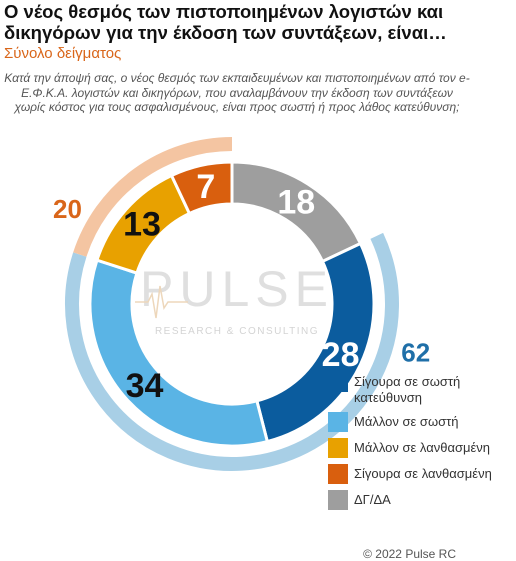  What do you see at coordinates (421, 500) in the screenshot?
I see `legend-item-4: ΔΓ/ΔΑ` at bounding box center [421, 500].